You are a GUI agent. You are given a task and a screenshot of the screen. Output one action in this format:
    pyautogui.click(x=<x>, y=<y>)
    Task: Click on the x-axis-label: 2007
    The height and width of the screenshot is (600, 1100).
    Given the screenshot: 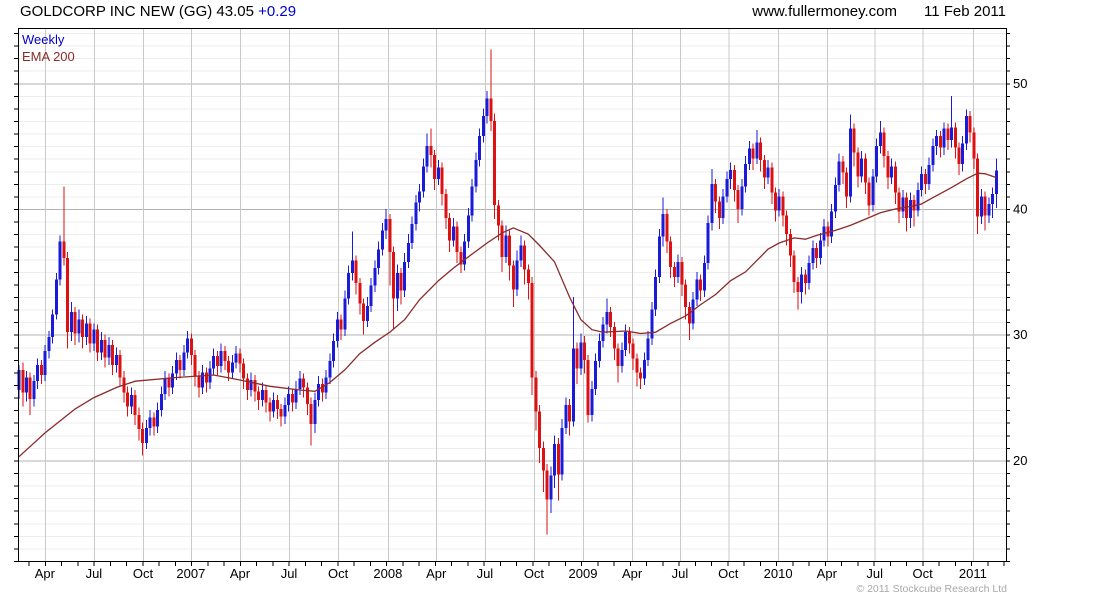 What is the action you would take?
    pyautogui.click(x=190, y=573)
    